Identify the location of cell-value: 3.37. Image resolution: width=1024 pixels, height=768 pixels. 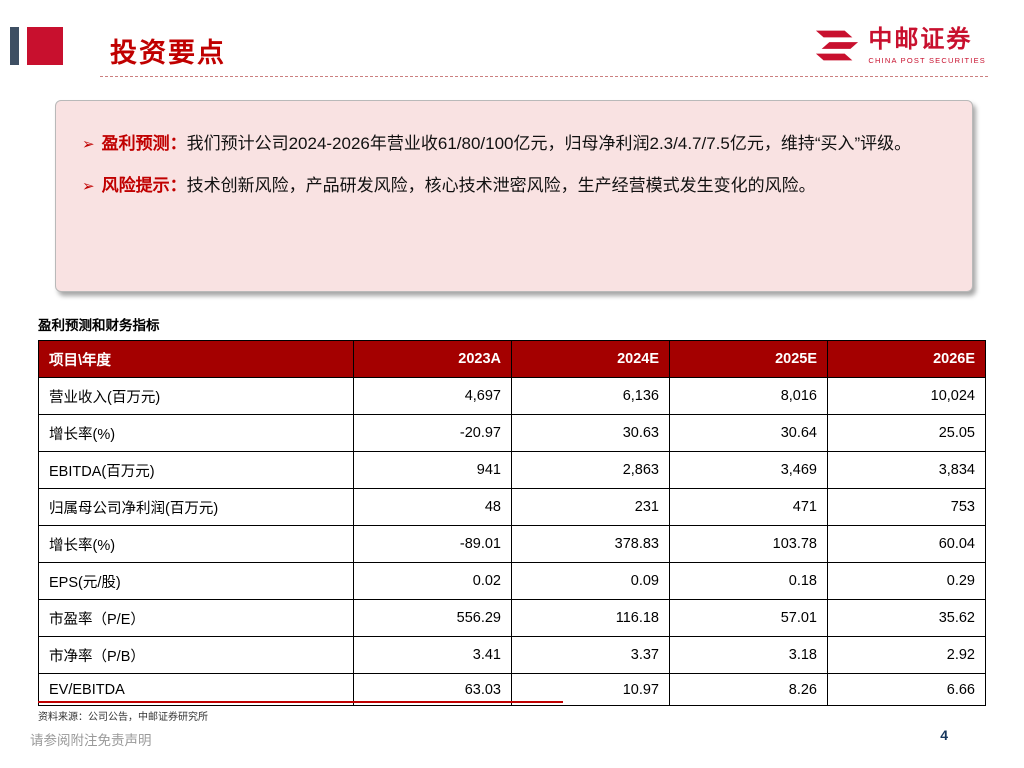
(590, 655).